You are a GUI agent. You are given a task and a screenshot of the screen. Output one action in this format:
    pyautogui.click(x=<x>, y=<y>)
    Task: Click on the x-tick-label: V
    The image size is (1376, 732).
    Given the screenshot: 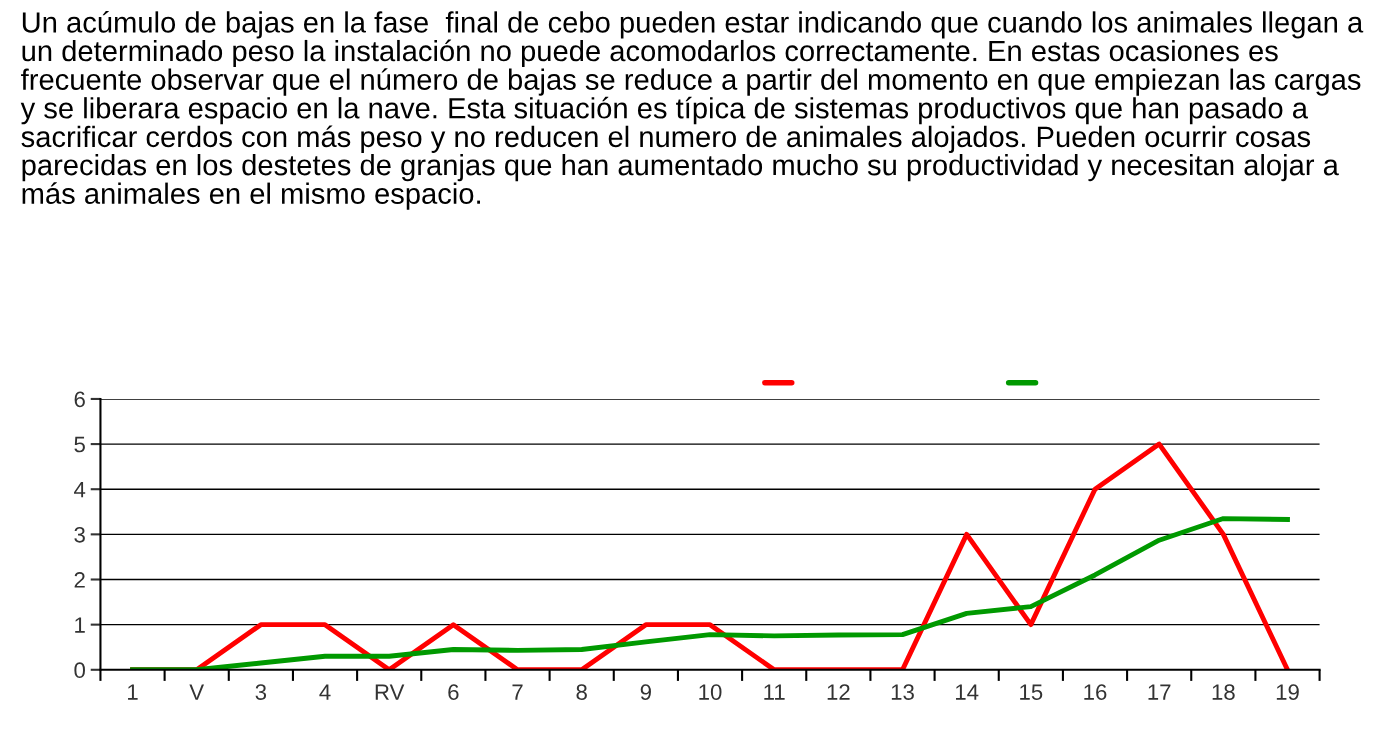 What is the action you would take?
    pyautogui.click(x=197, y=692)
    